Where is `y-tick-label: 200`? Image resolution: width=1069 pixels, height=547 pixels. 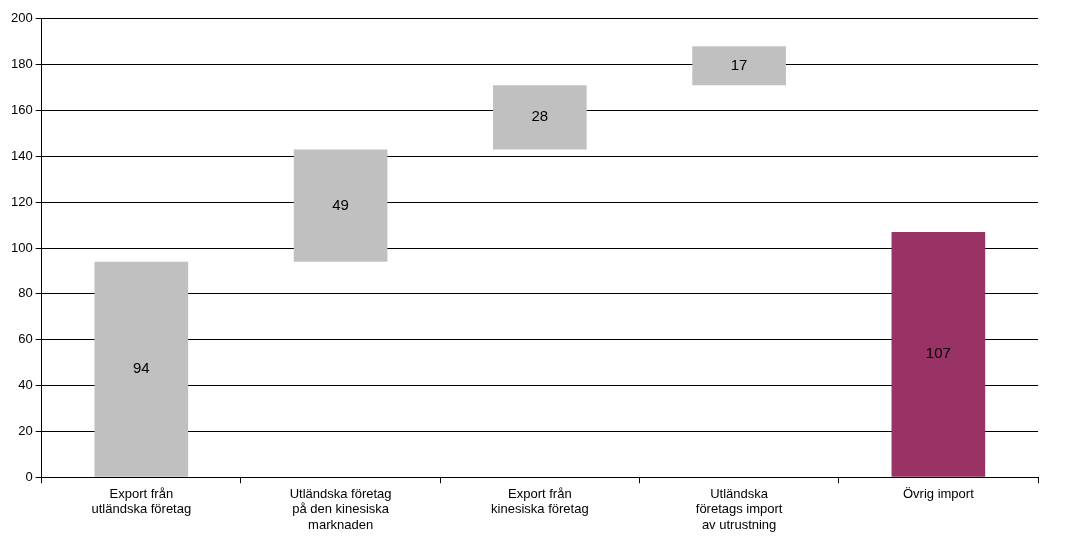 y-tick-label: 200 is located at coordinates (21, 18).